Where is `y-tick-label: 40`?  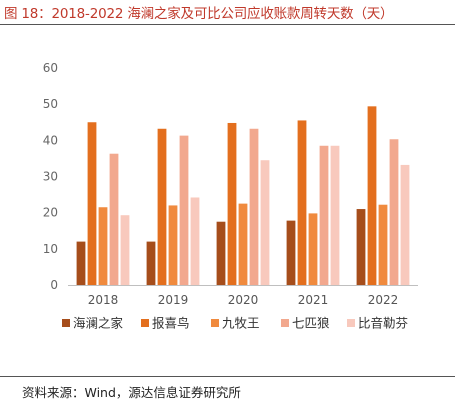 y-tick-label: 40 is located at coordinates (50, 140).